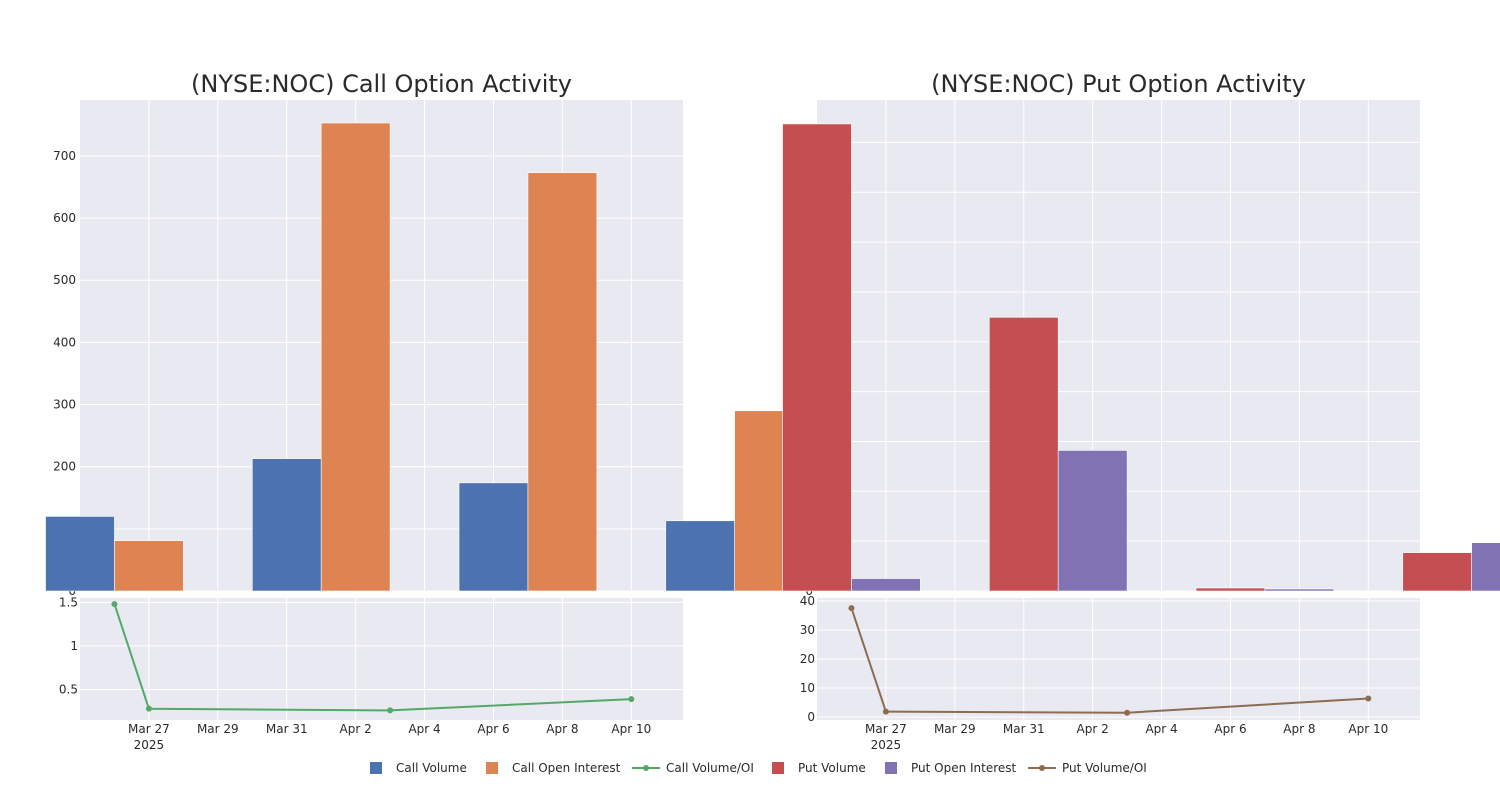  Describe the element at coordinates (64, 156) in the screenshot. I see `y-tick-label: 700` at that location.